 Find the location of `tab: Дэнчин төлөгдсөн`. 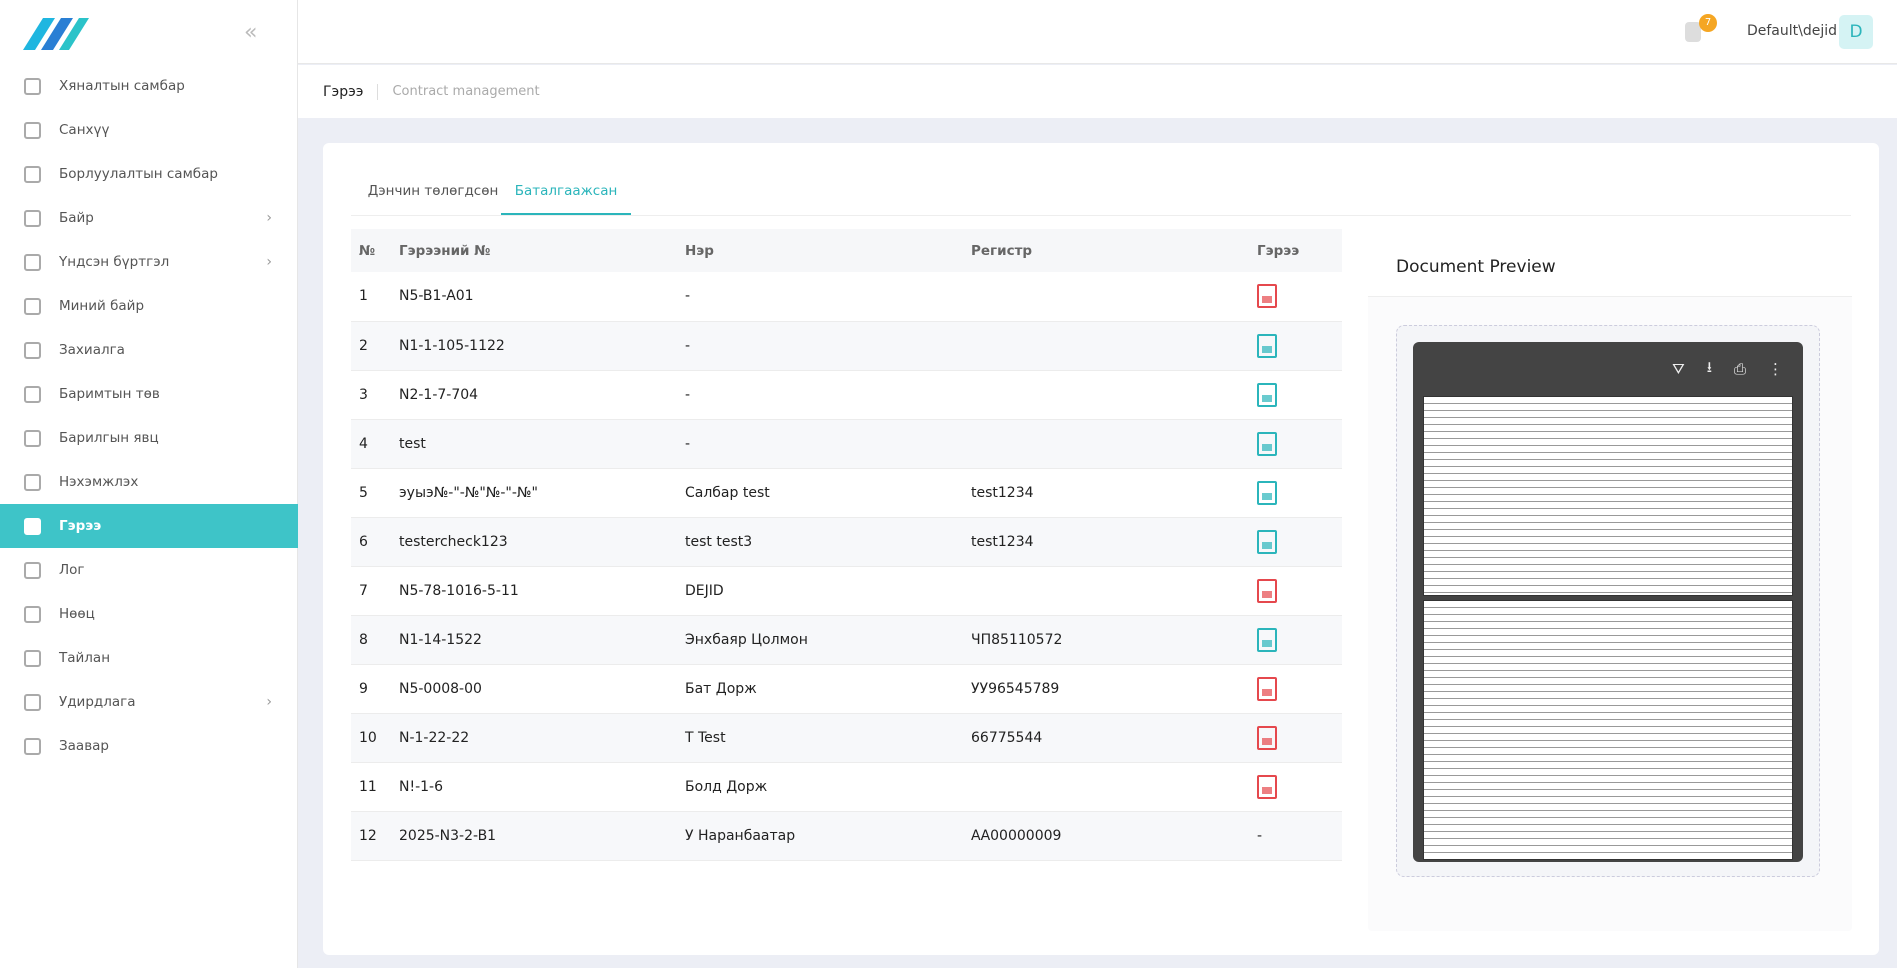

tab: Дэнчин төлөгдсөн is located at coordinates (433, 191).